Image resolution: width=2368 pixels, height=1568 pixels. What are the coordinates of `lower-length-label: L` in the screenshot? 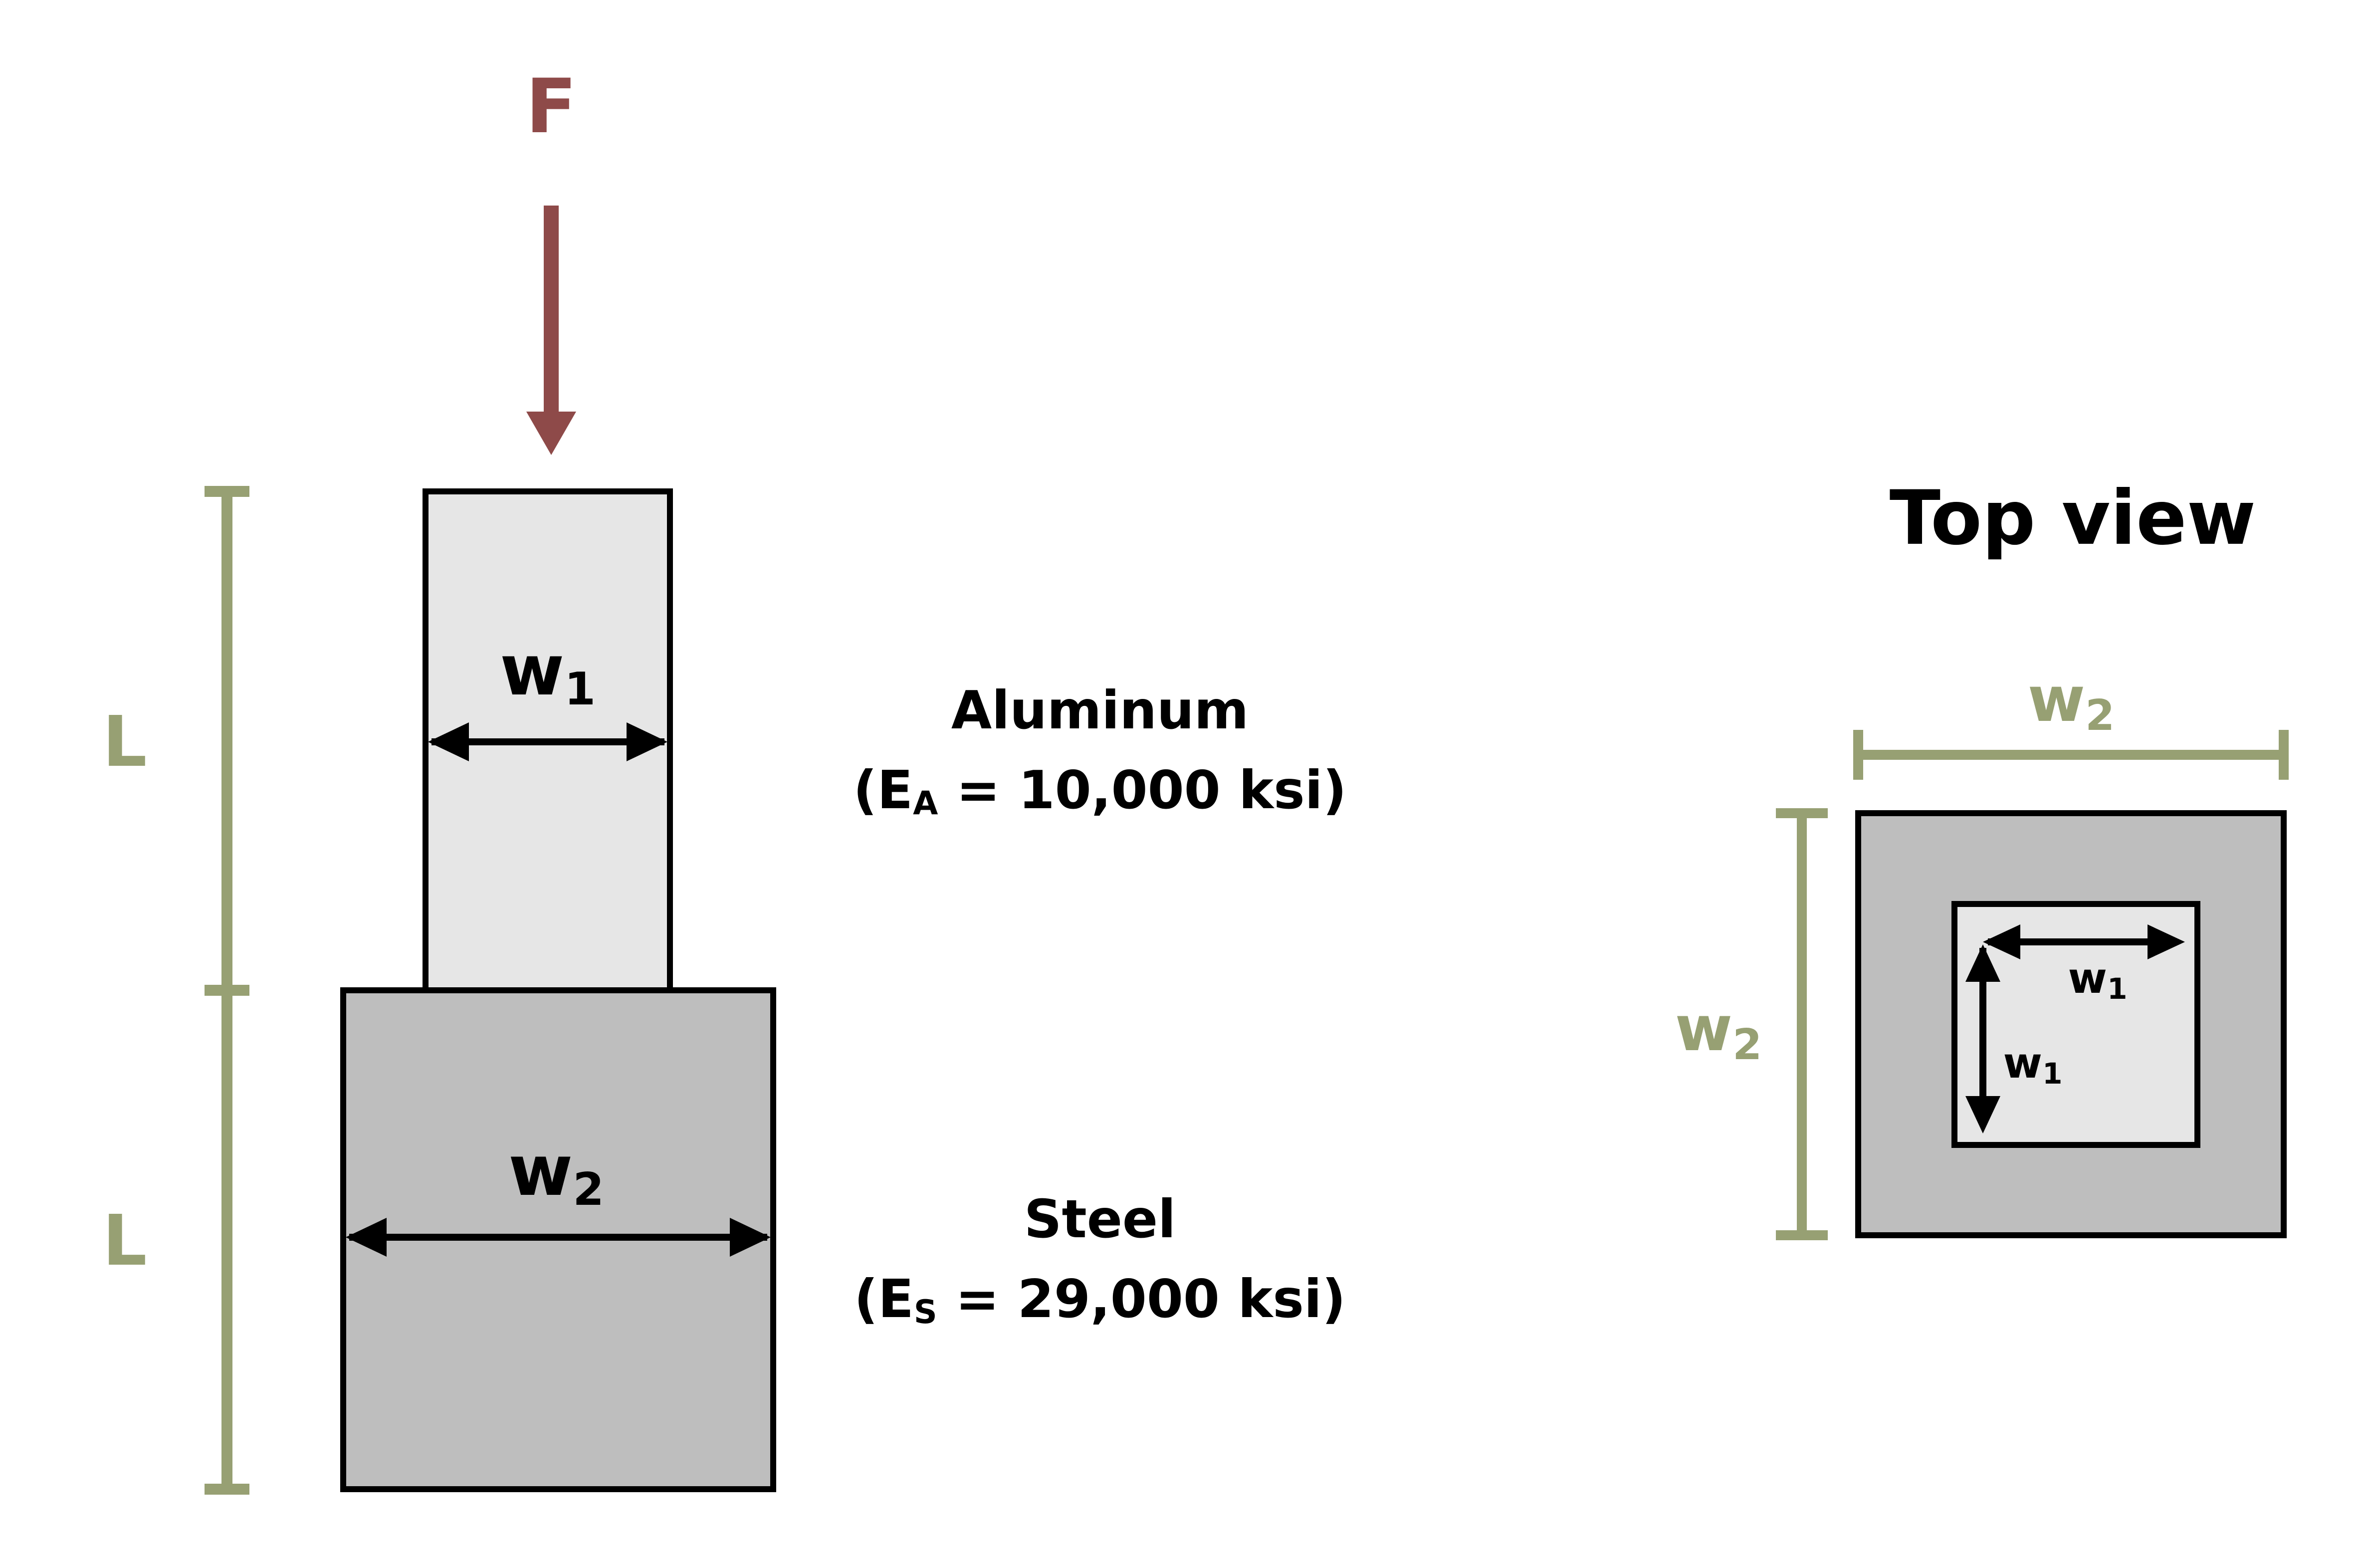 It's located at (124, 1241).